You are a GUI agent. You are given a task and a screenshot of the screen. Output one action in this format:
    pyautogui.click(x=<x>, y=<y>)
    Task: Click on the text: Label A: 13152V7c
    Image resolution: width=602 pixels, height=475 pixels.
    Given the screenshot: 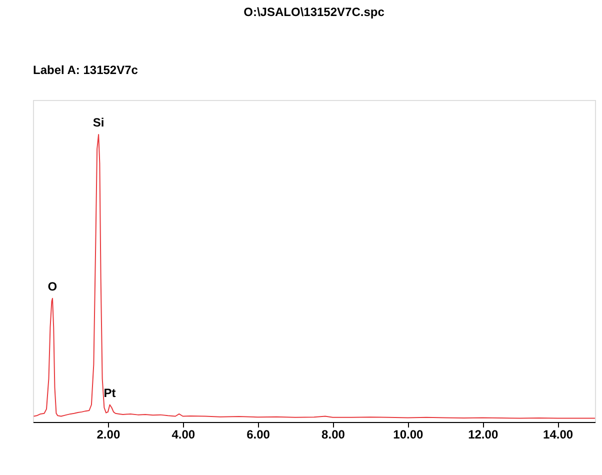 What is the action you would take?
    pyautogui.click(x=85, y=70)
    